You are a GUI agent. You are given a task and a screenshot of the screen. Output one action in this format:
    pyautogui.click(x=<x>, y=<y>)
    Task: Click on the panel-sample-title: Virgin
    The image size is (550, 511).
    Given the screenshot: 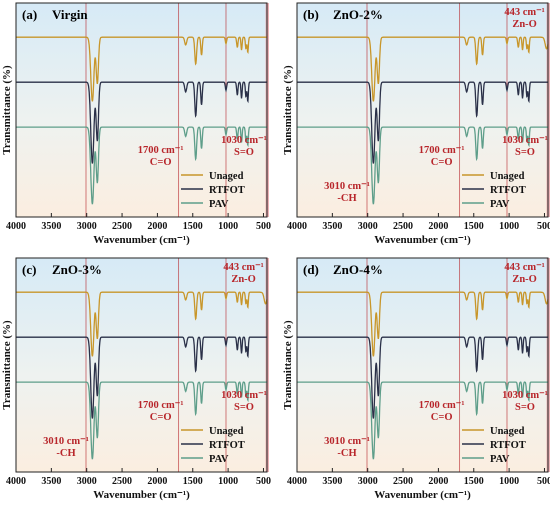 What is the action you would take?
    pyautogui.click(x=70, y=14)
    